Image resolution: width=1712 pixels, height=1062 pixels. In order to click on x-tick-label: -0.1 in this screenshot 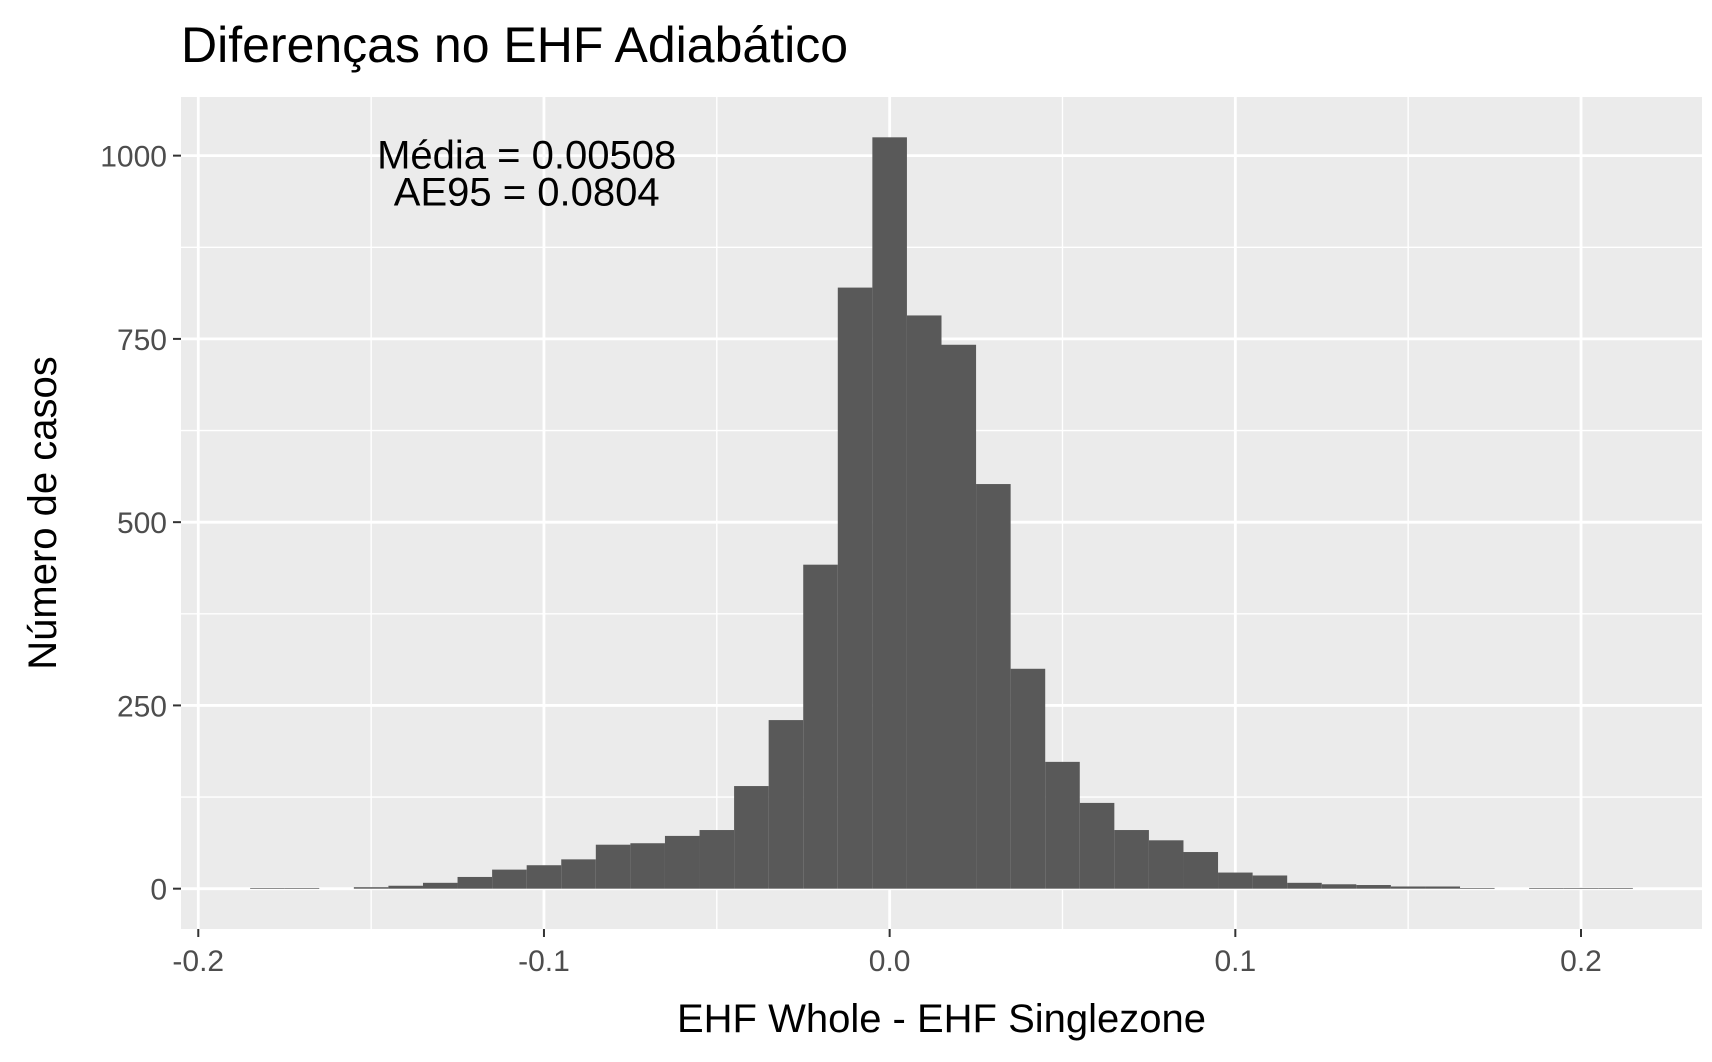, I will do `click(544, 961)`.